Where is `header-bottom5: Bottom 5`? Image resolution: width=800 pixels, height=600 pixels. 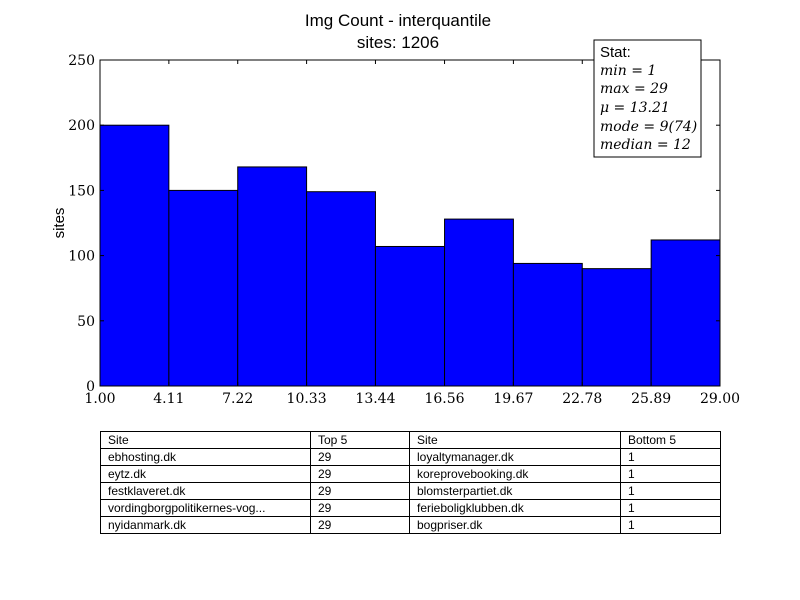
header-bottom5: Bottom 5 is located at coordinates (670, 440).